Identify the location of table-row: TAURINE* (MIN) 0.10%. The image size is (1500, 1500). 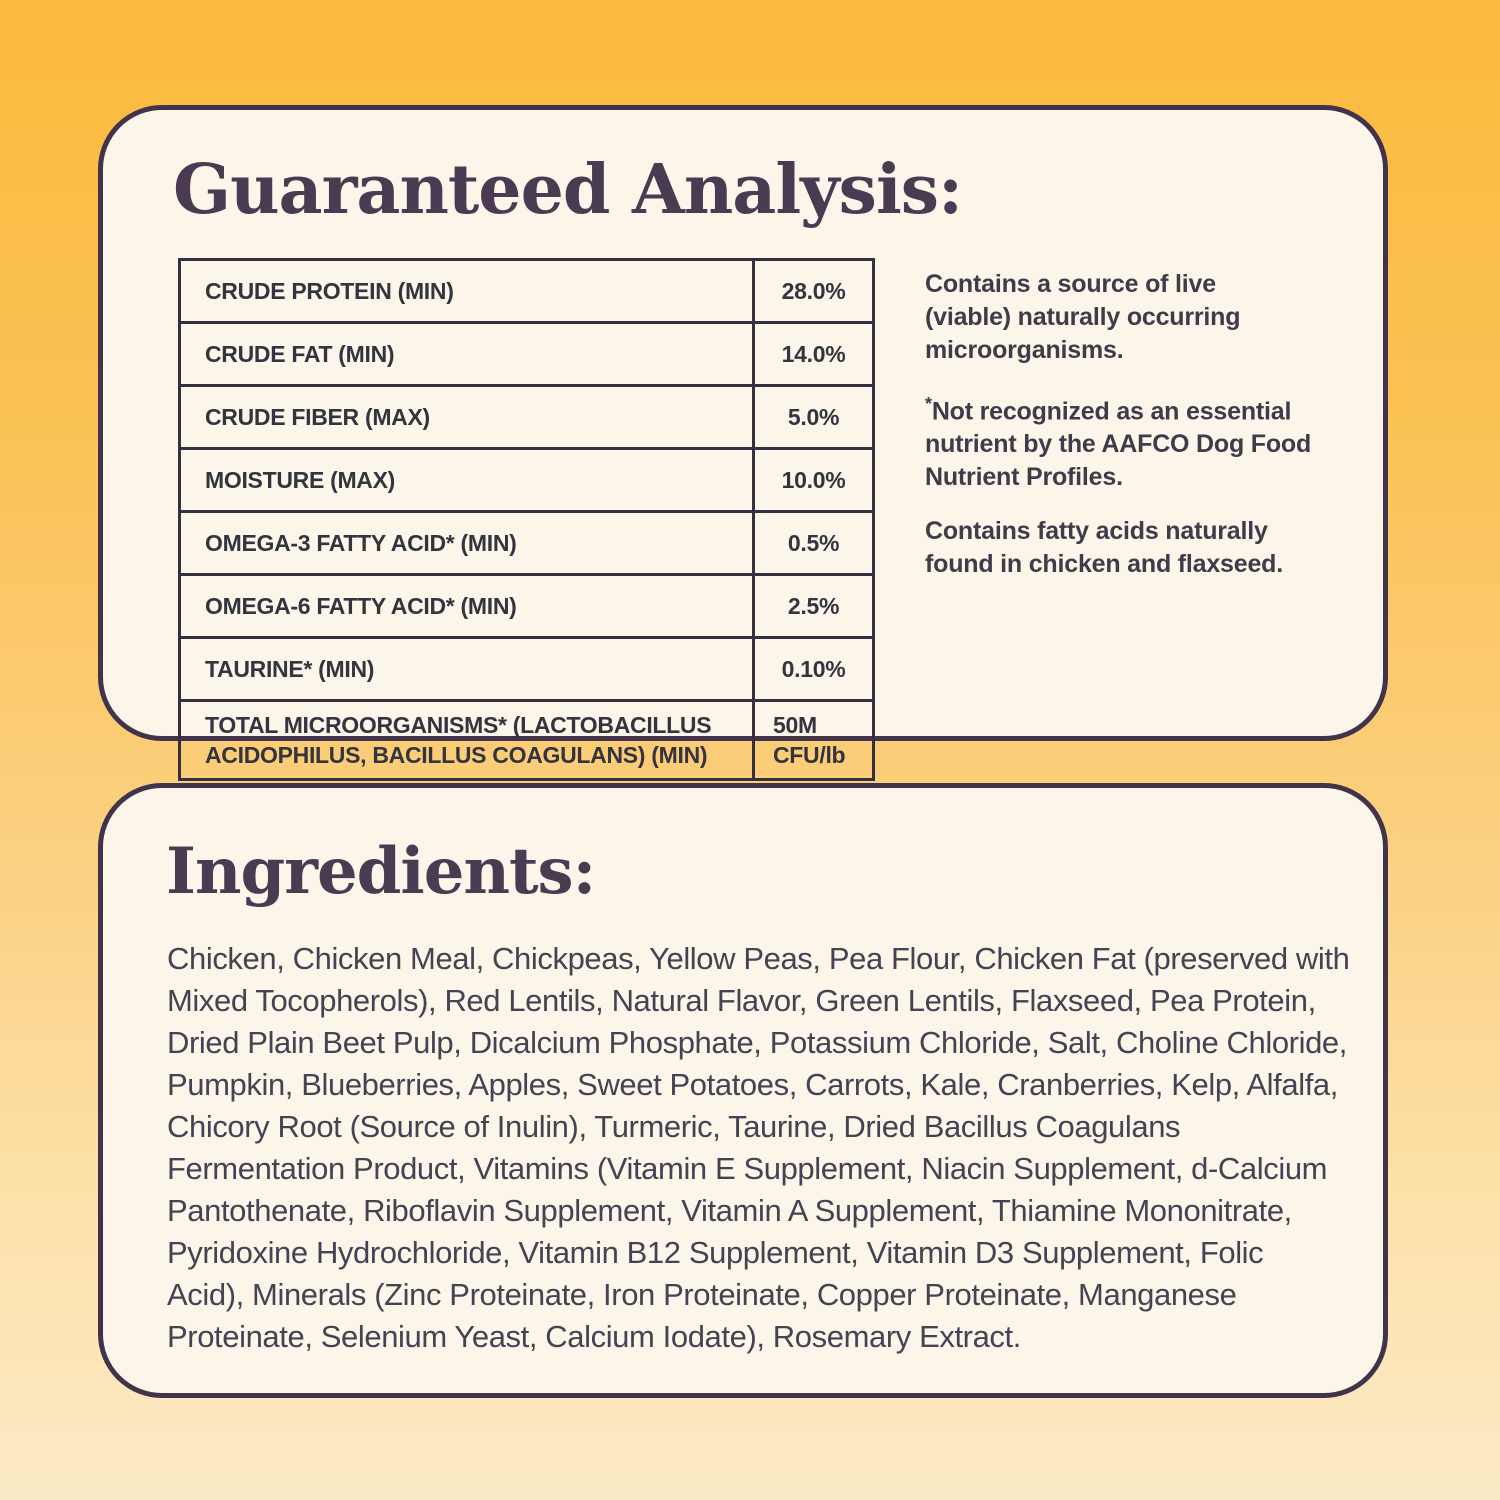
(526, 669).